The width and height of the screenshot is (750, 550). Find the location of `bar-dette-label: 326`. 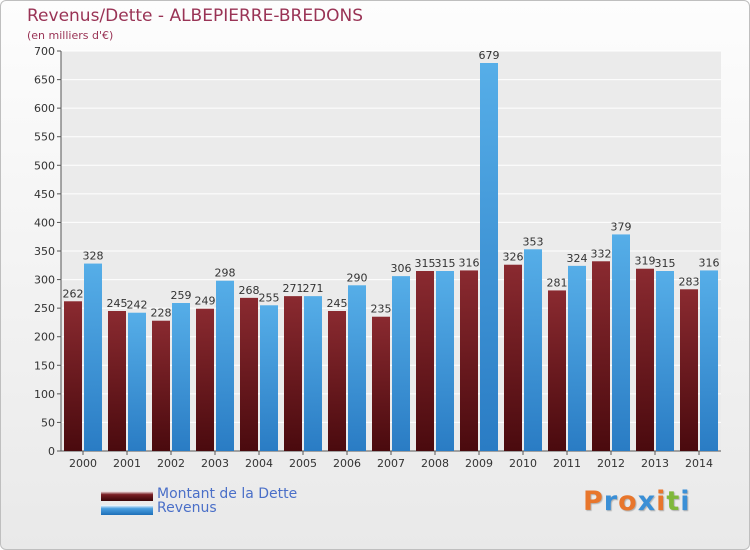

bar-dette-label: 326 is located at coordinates (513, 257).